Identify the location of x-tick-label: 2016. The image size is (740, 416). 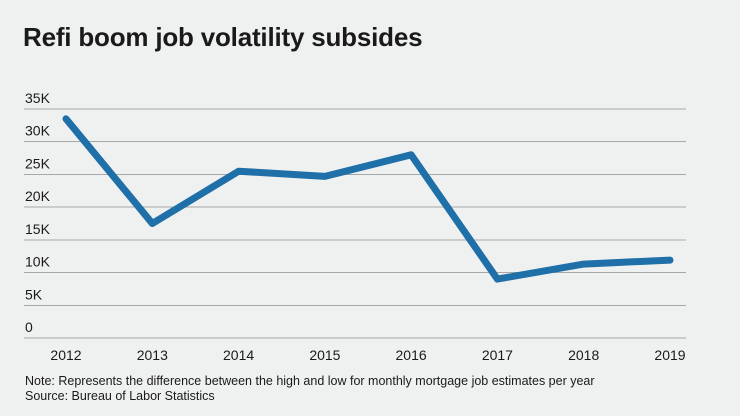
(411, 355).